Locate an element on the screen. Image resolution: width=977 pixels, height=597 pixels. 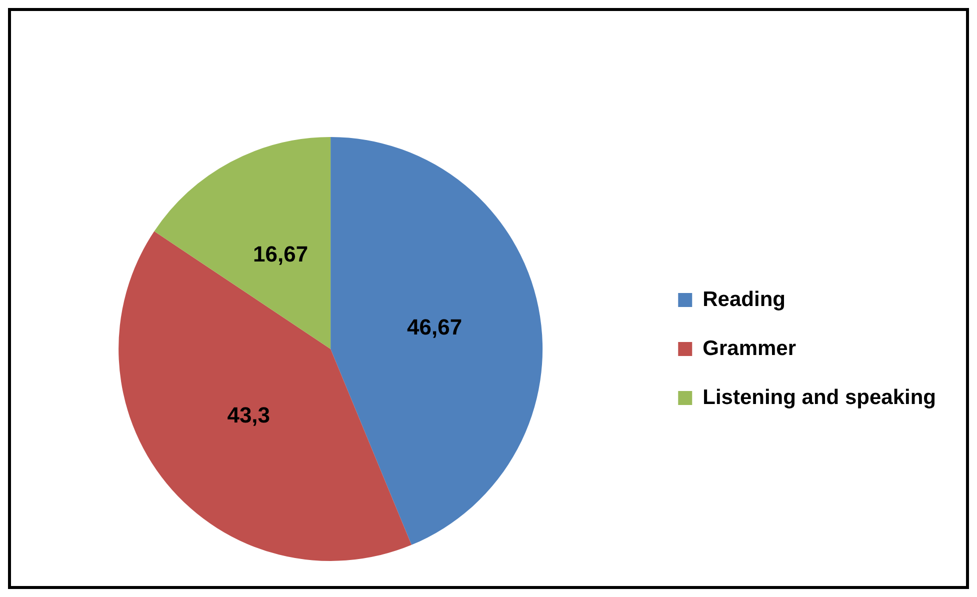
legend-label: Listening and speaking is located at coordinates (819, 397).